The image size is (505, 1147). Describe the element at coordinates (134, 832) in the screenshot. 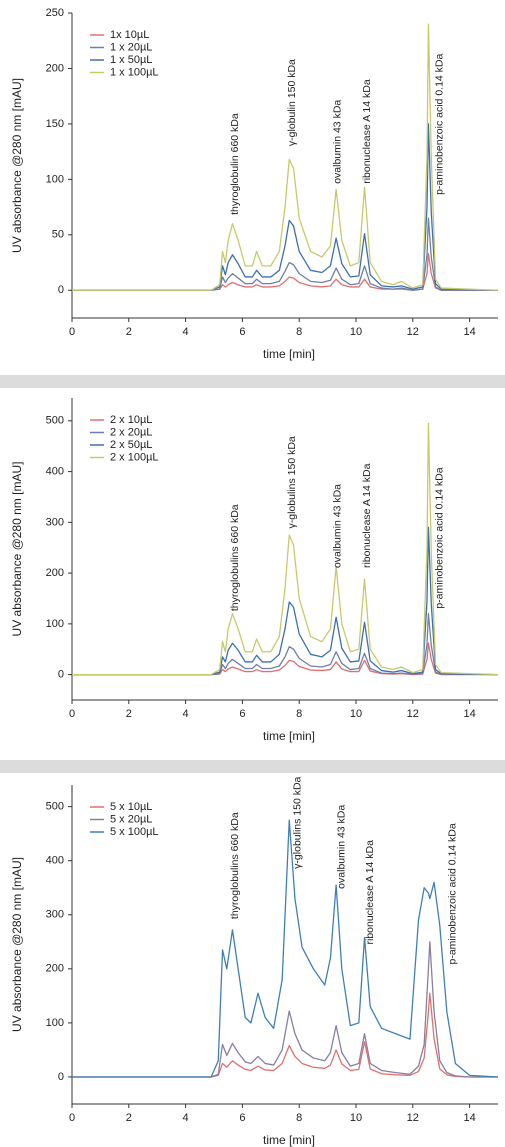

I see `legend-label: 5 x 100µL` at that location.